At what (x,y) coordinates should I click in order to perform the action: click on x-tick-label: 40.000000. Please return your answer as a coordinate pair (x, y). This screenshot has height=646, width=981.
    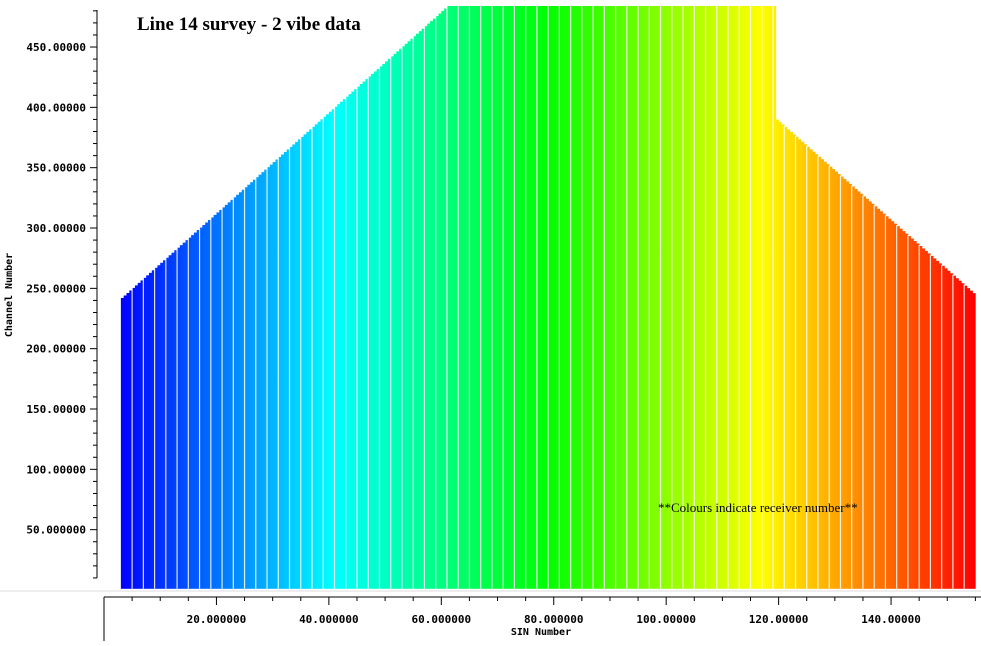
    Looking at the image, I should click on (329, 619).